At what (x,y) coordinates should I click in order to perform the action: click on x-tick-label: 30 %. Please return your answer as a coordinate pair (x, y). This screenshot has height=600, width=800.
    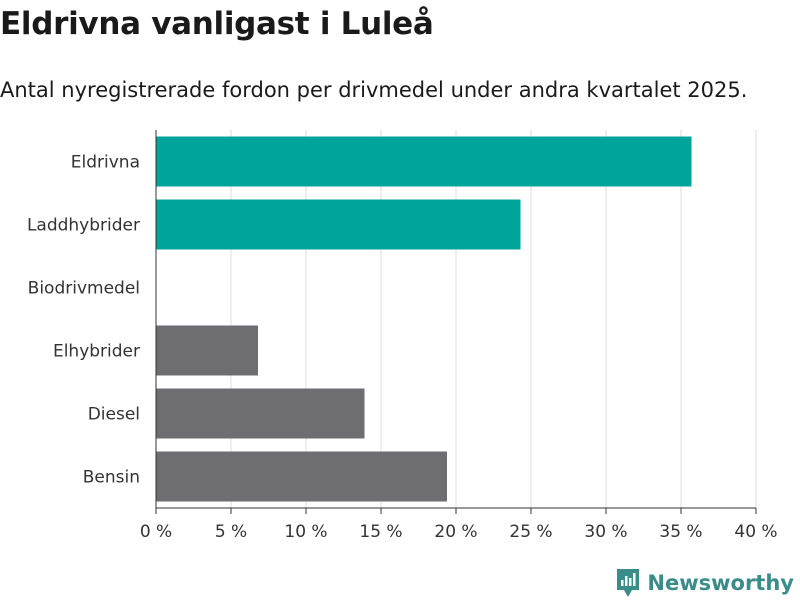
    Looking at the image, I should click on (605, 532).